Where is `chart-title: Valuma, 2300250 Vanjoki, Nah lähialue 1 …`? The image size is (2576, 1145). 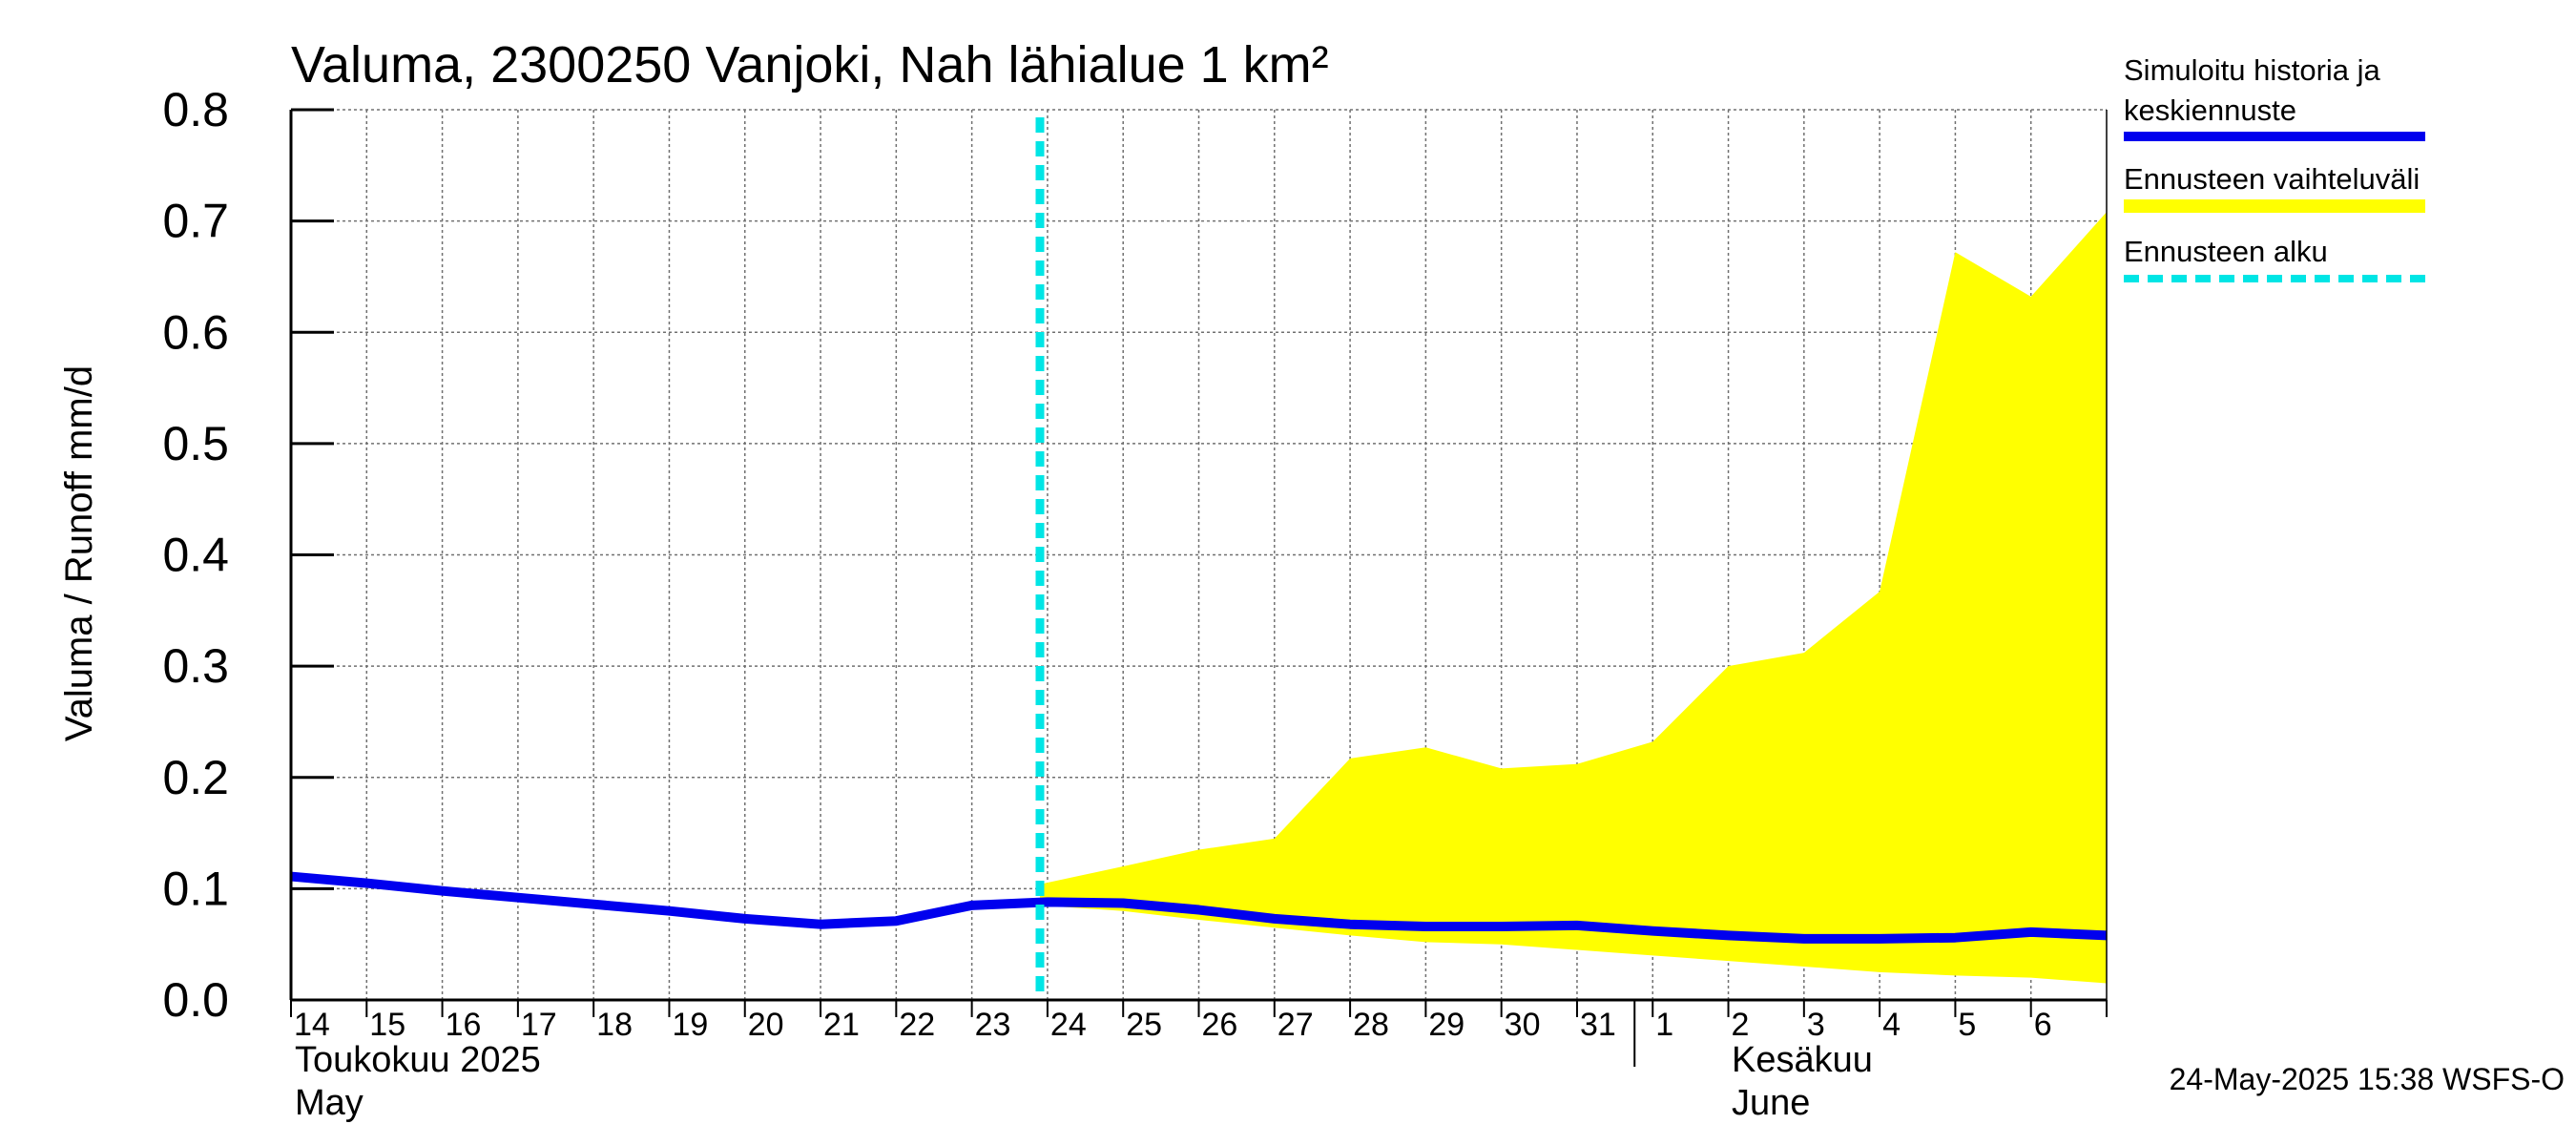 chart-title: Valuma, 2300250 Vanjoki, Nah lähialue 1 … is located at coordinates (810, 65).